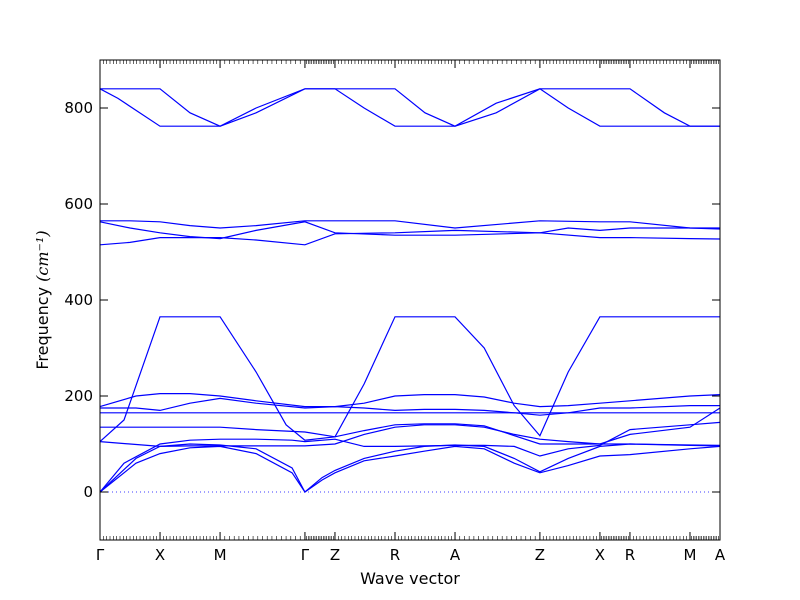 This screenshot has width=800, height=600. What do you see at coordinates (78, 204) in the screenshot?
I see `y-tick-label: 600` at bounding box center [78, 204].